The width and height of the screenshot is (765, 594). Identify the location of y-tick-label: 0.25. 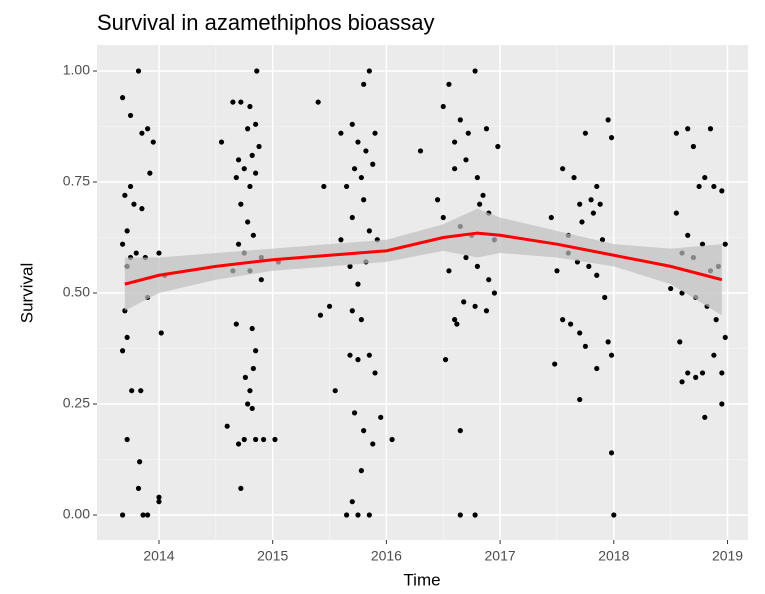
(76, 403).